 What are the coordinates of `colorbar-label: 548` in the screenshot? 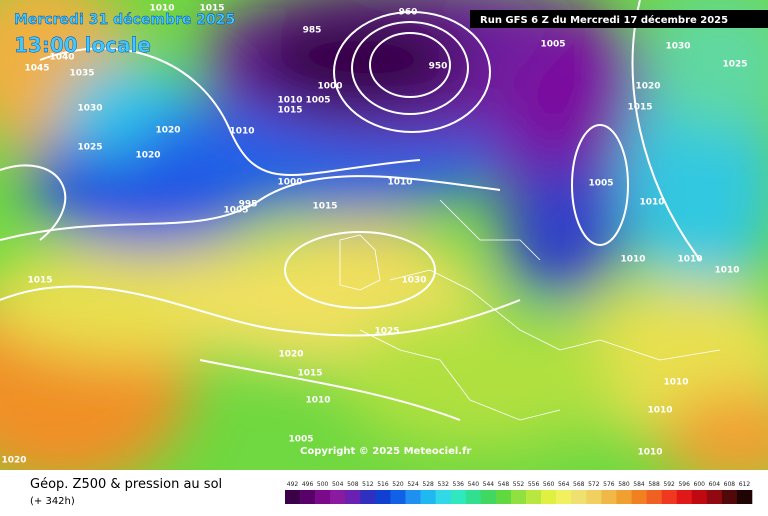 It's located at (504, 484).